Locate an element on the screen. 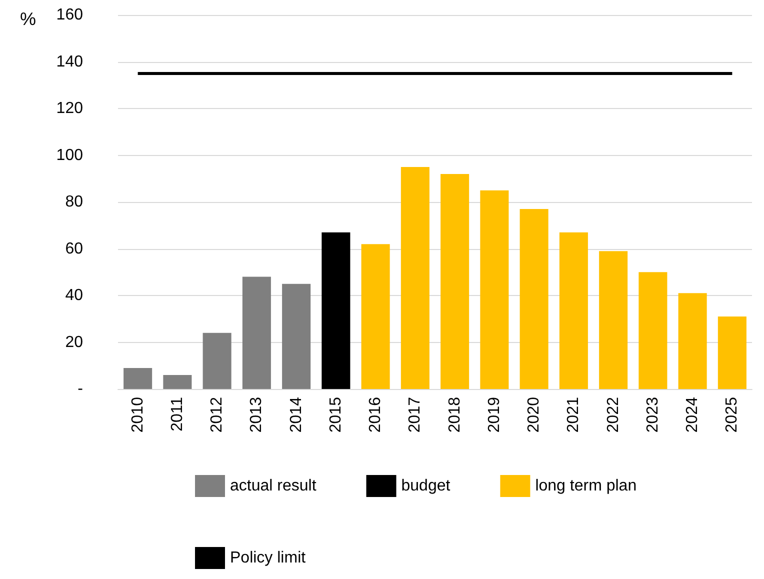 The width and height of the screenshot is (764, 579). x-tick-label: 2021 is located at coordinates (573, 414).